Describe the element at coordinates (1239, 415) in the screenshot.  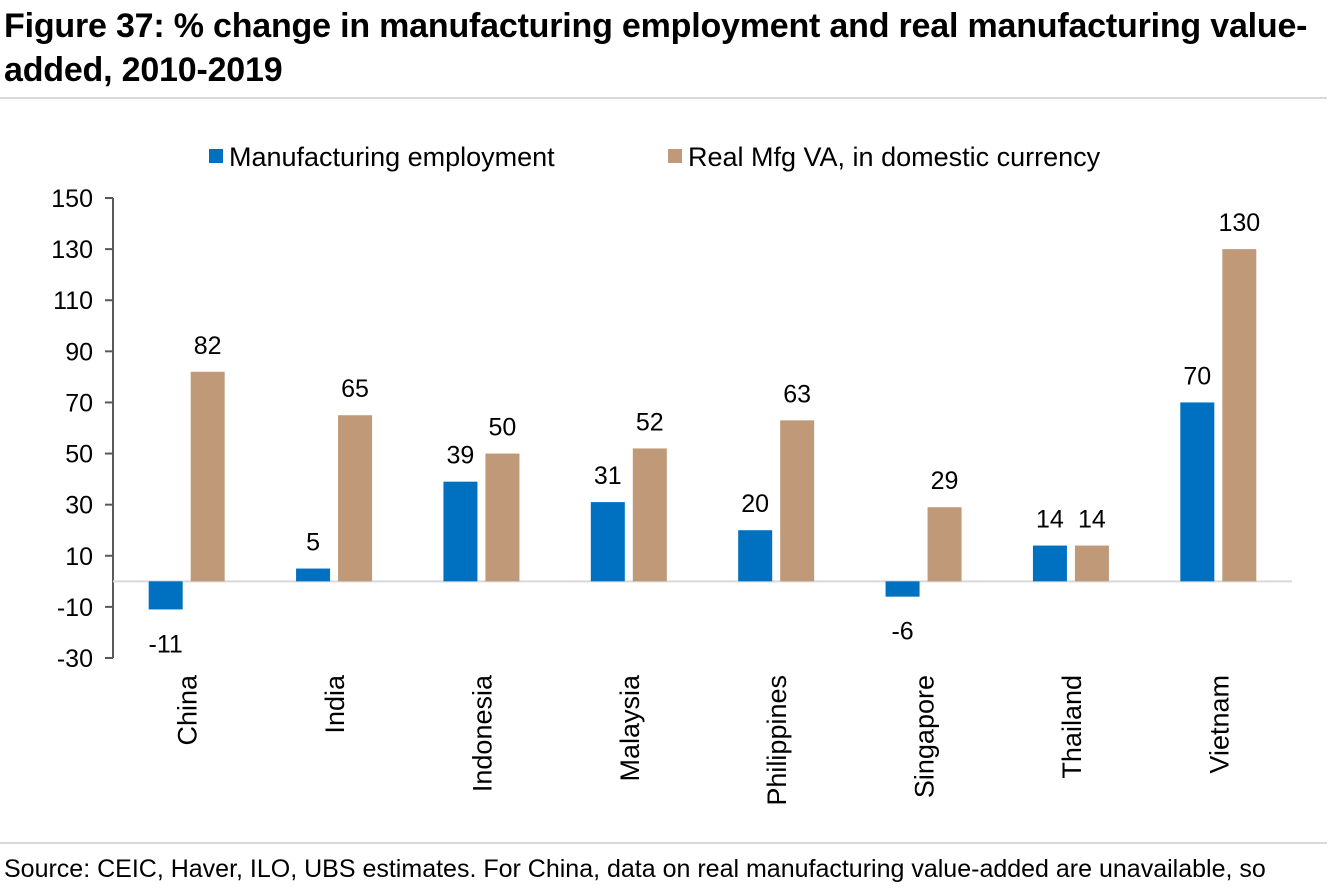
I see `bar-mfg-va-vietnam` at that location.